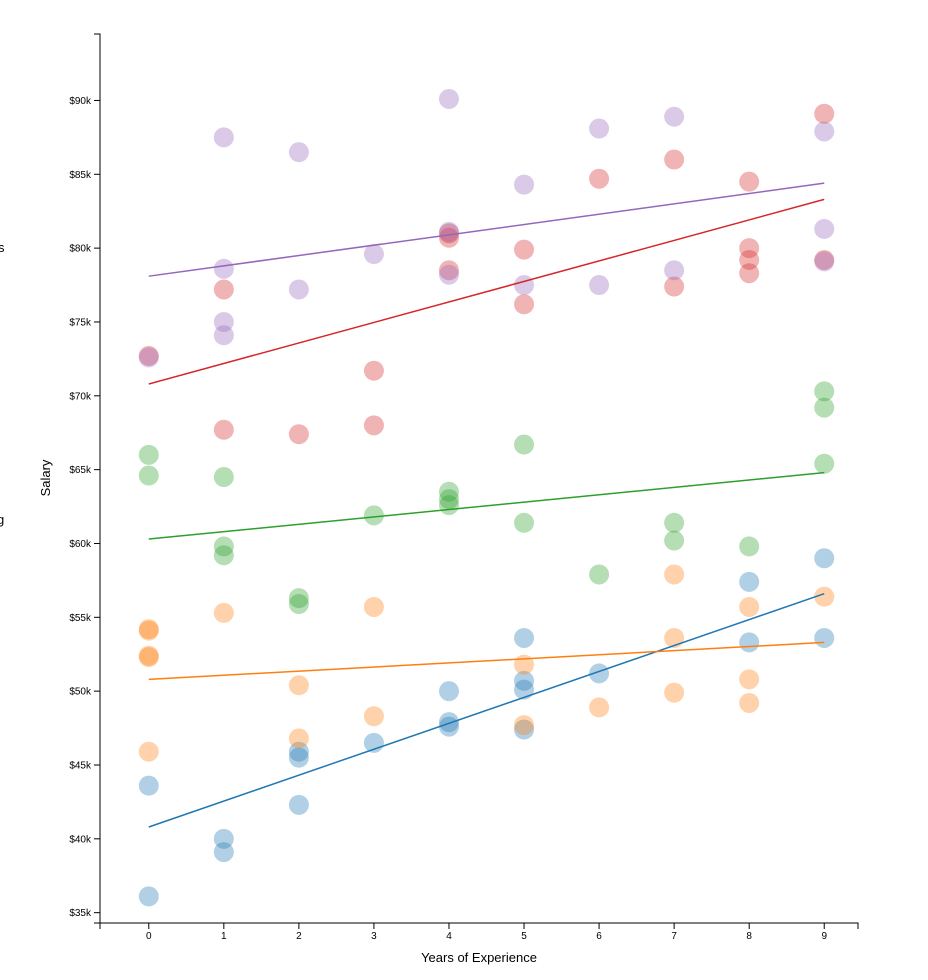 Image resolution: width=928 pixels, height=980 pixels. Describe the element at coordinates (449, 936) in the screenshot. I see `x-tick-label: 4` at that location.